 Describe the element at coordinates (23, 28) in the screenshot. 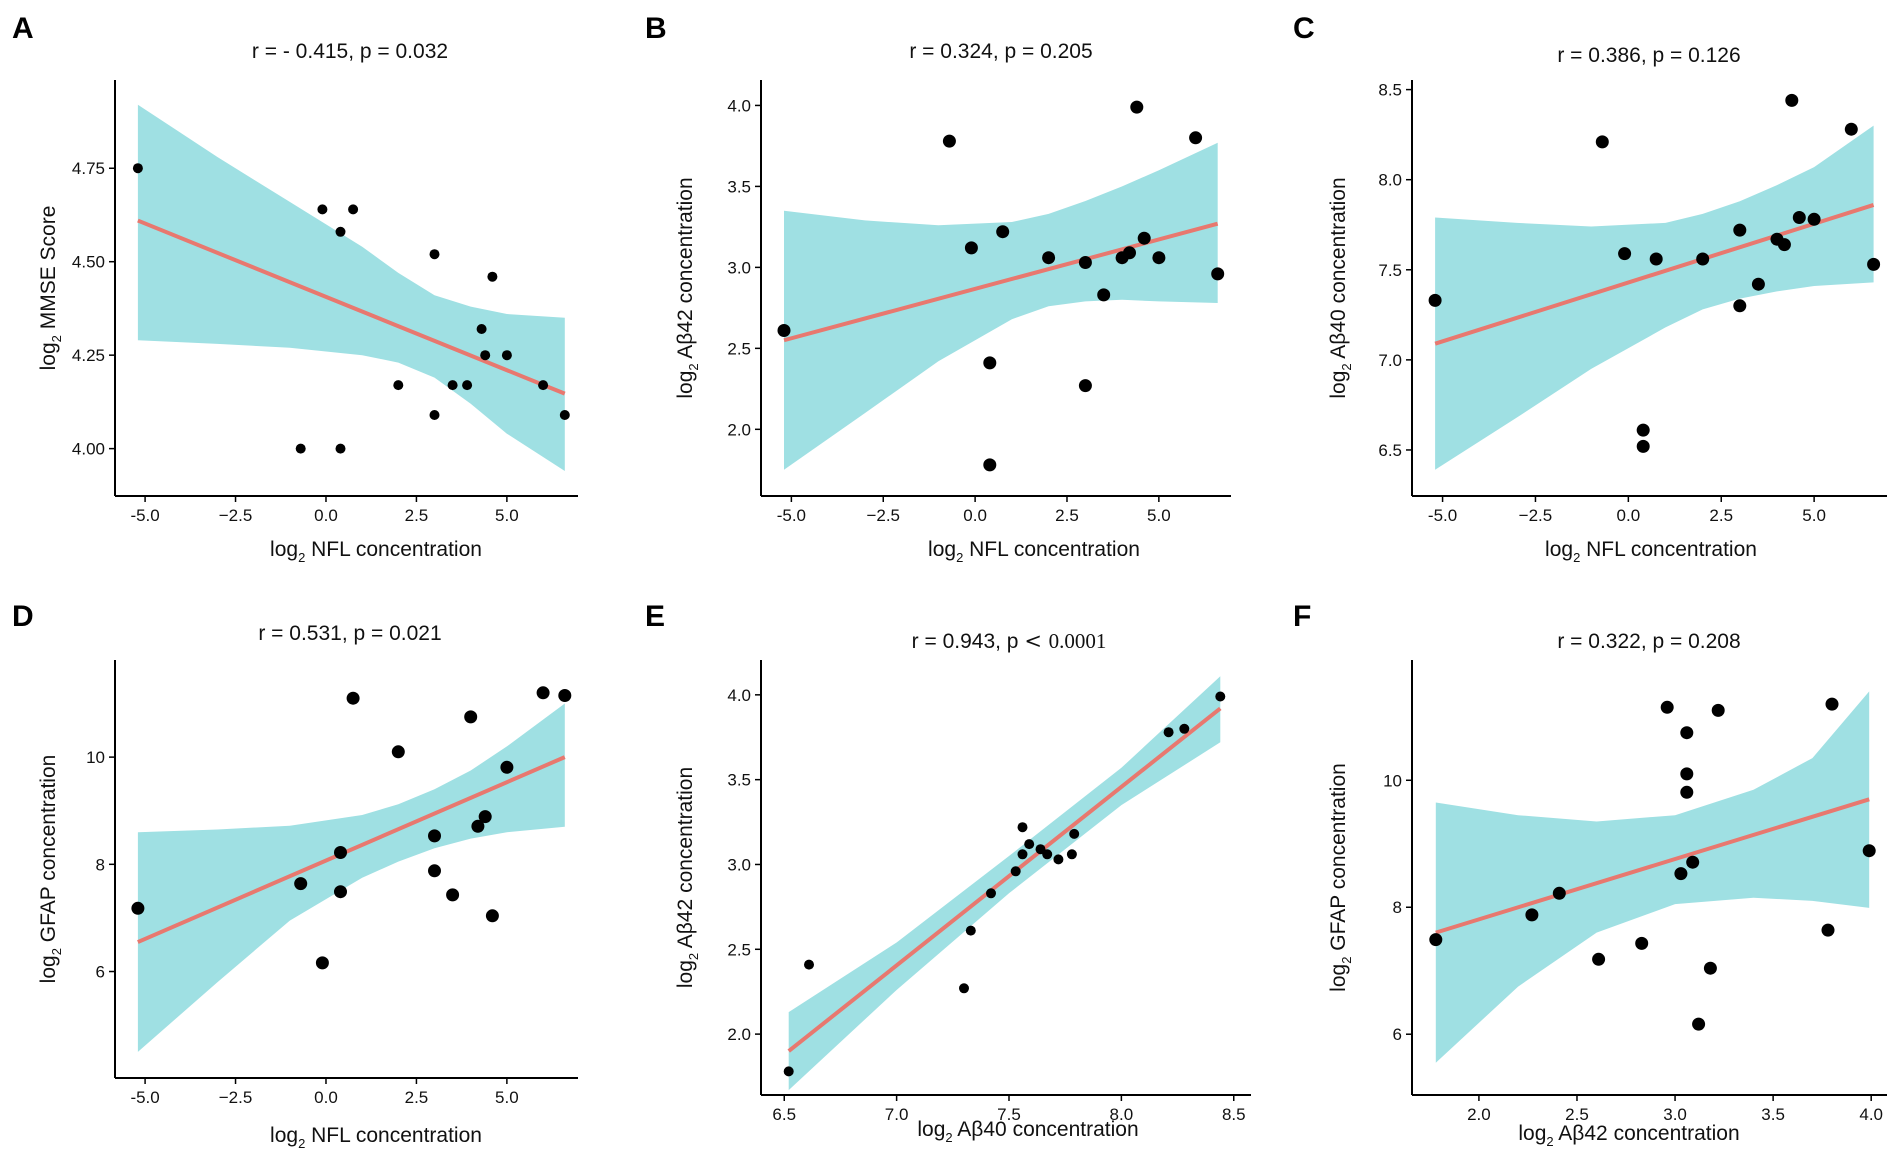

I see `panel-letter: A` at that location.